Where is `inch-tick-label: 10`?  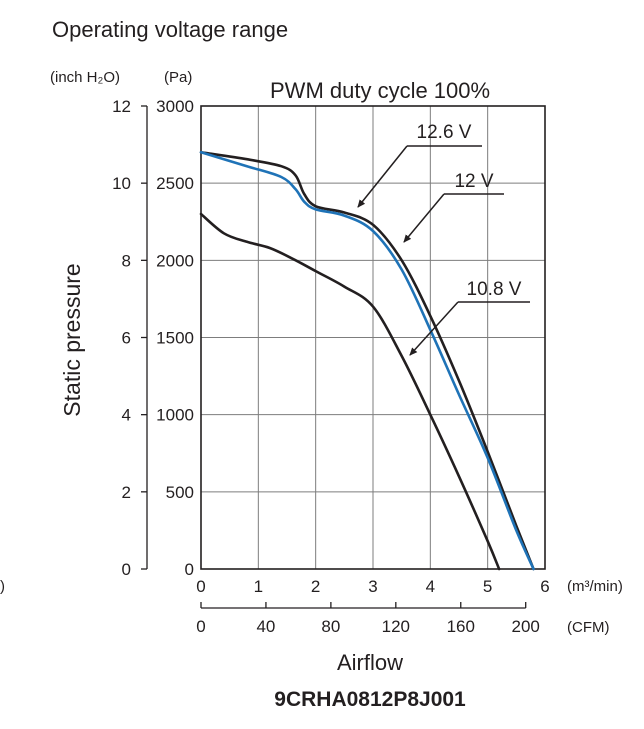
inch-tick-label: 10 is located at coordinates (121, 183).